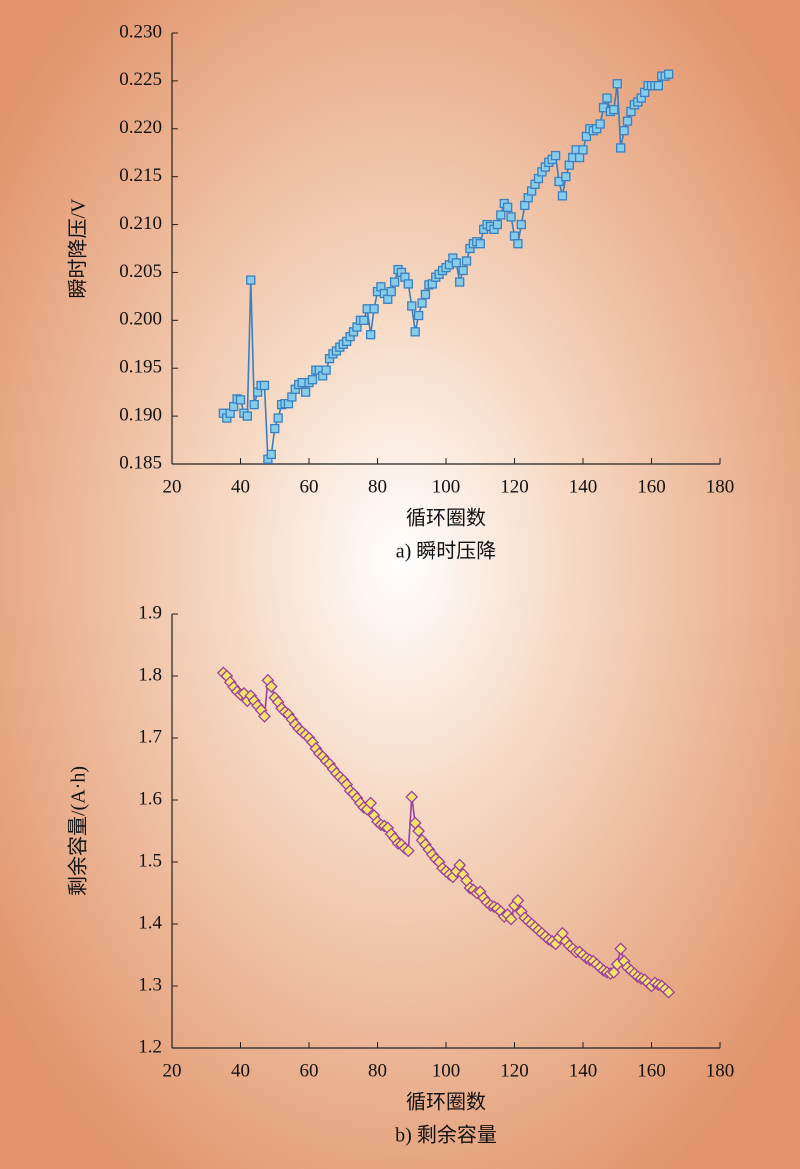 Image resolution: width=800 pixels, height=1169 pixels. What do you see at coordinates (78, 248) in the screenshot?
I see `y-axis-label: 瞬时降压/V` at bounding box center [78, 248].